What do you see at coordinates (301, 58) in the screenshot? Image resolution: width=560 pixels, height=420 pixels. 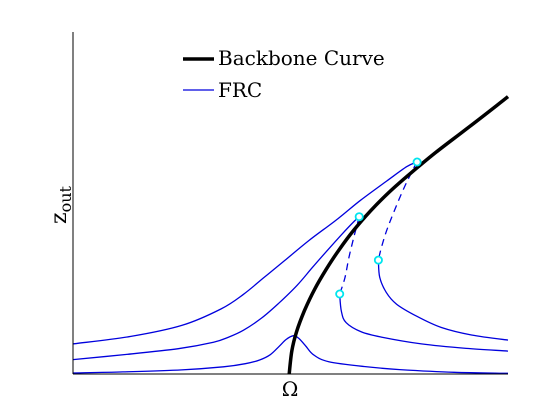 I see `legend-label-backbone: Backbone Curve` at bounding box center [301, 58].